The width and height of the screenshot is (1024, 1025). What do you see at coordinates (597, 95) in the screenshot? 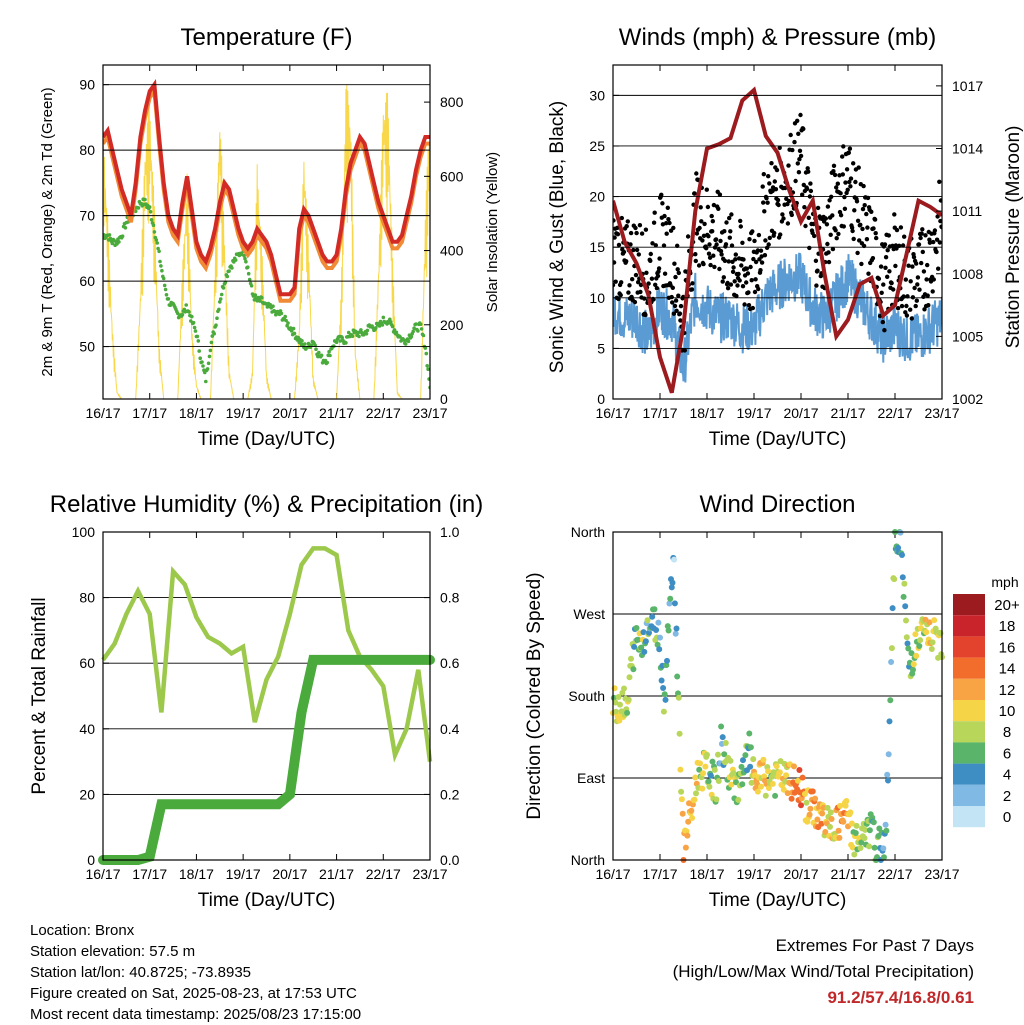
I see `winds-ytick-label: 30` at bounding box center [597, 95].